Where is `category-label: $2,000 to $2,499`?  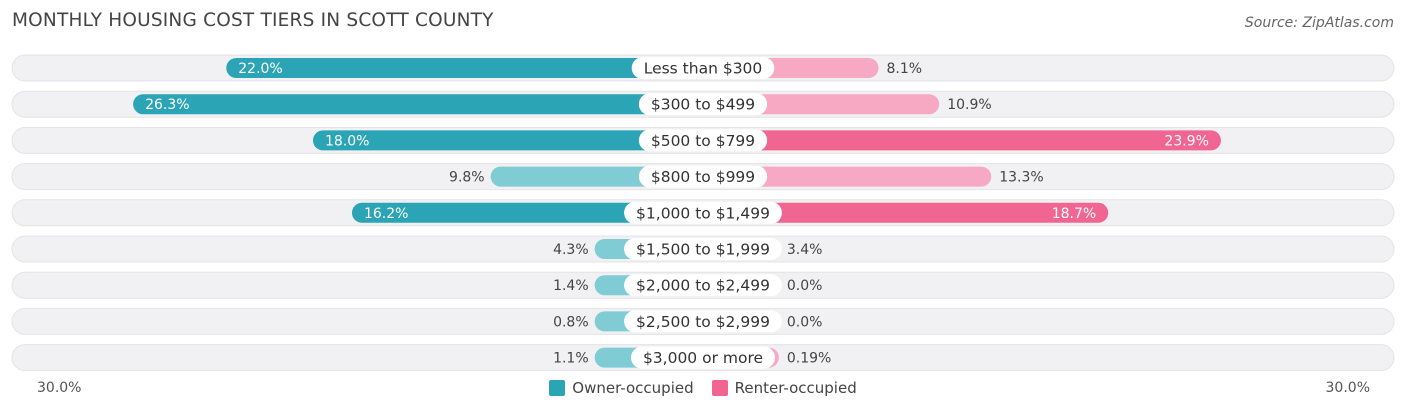 category-label: $2,000 to $2,499 is located at coordinates (703, 286).